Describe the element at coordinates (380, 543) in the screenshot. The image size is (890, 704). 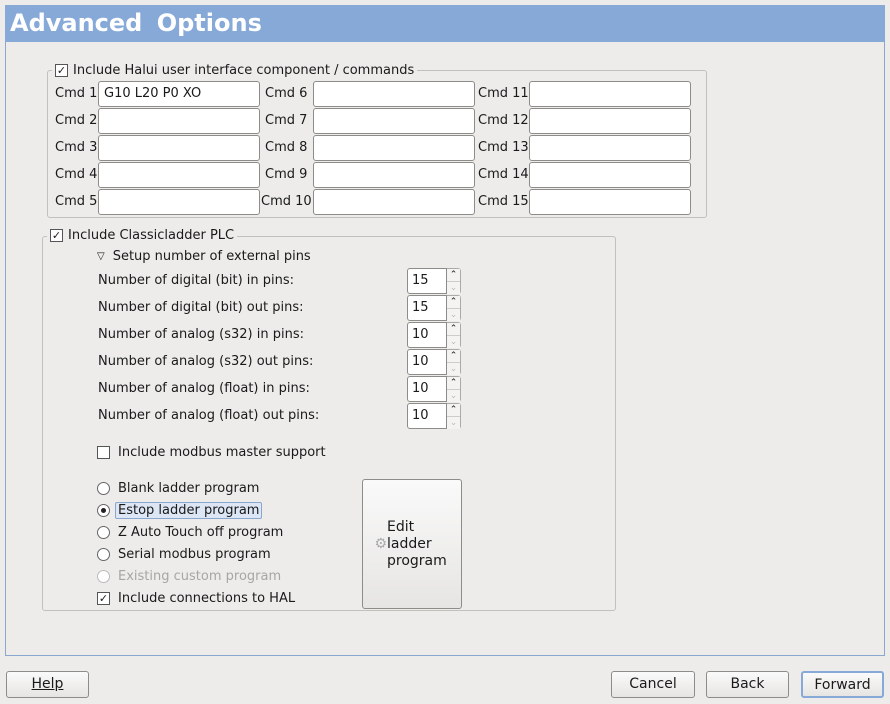
I see `gears-icon: ⚙` at that location.